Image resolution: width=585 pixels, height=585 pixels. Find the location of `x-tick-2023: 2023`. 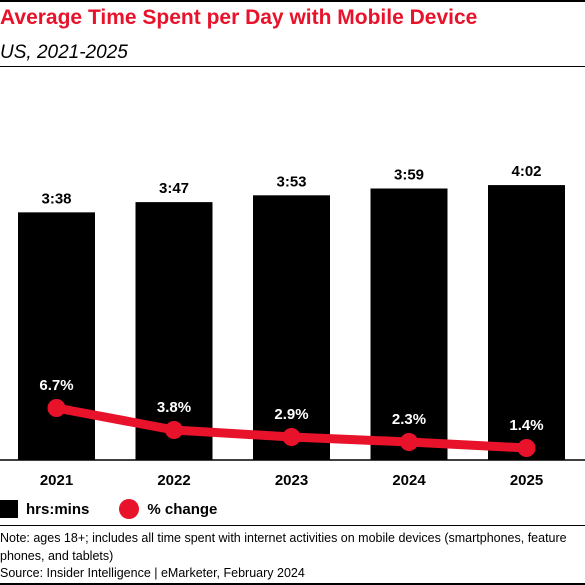

x-tick-2023: 2023 is located at coordinates (291, 480).